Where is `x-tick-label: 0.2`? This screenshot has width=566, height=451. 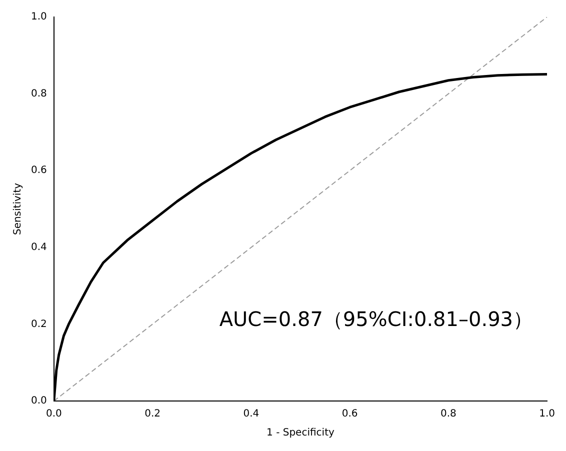
x-tick-label: 0.2 is located at coordinates (152, 414).